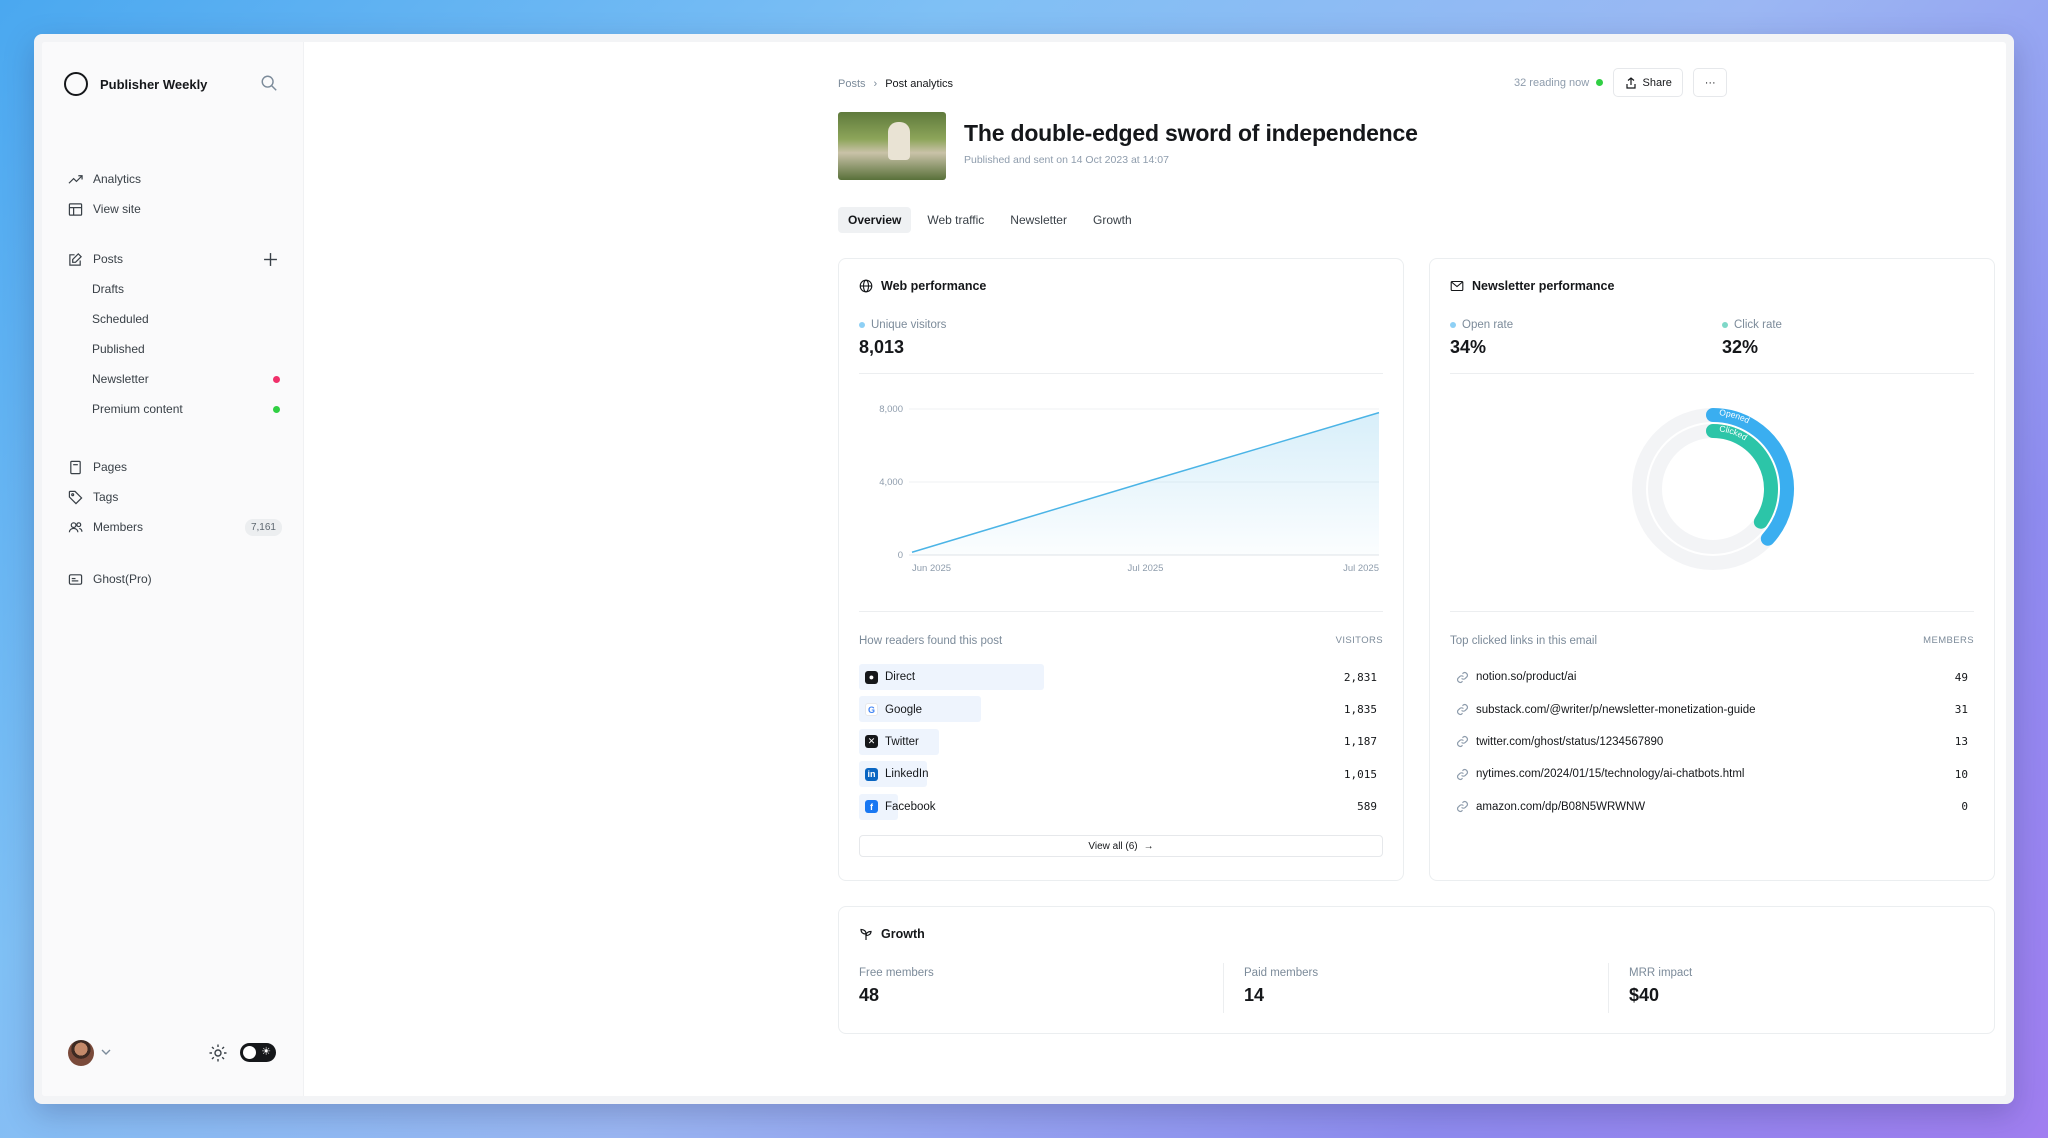  What do you see at coordinates (137, 409) in the screenshot?
I see `sidebar-item-label: Premium content` at bounding box center [137, 409].